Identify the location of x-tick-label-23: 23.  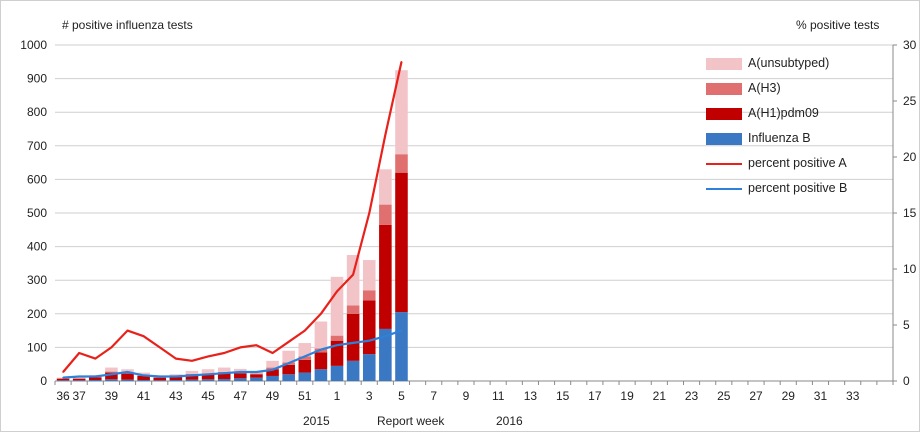
(692, 396).